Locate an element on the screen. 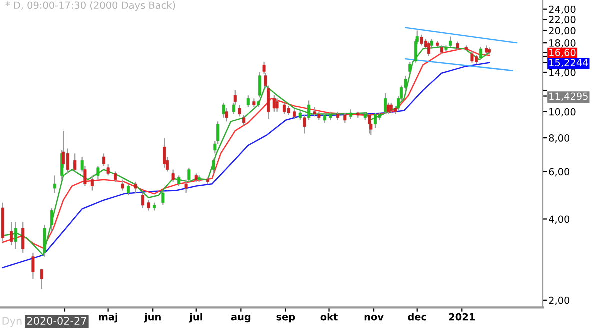  x-tick-label: dec is located at coordinates (417, 317).